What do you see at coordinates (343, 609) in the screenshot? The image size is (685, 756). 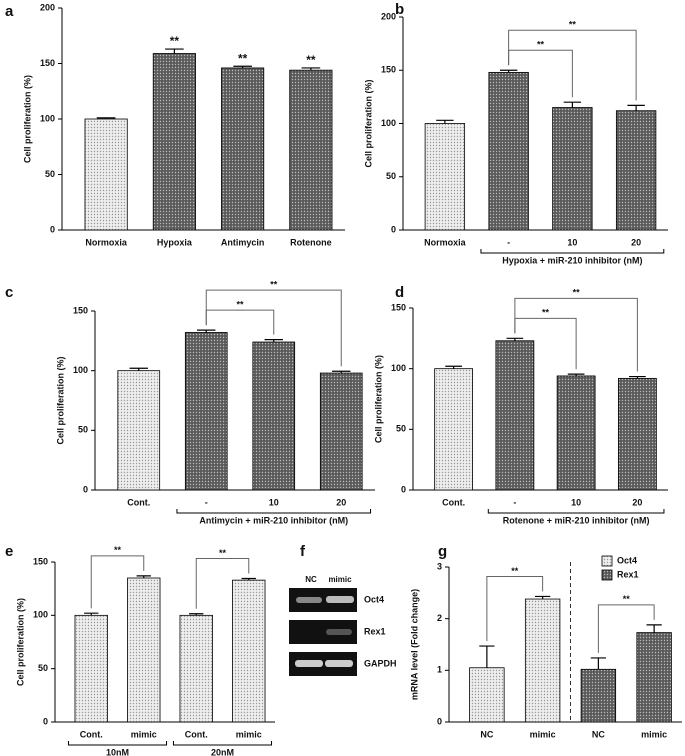 I see `gel-panel: f NC mimic Oct4 Rex1 GAPDH` at bounding box center [343, 609].